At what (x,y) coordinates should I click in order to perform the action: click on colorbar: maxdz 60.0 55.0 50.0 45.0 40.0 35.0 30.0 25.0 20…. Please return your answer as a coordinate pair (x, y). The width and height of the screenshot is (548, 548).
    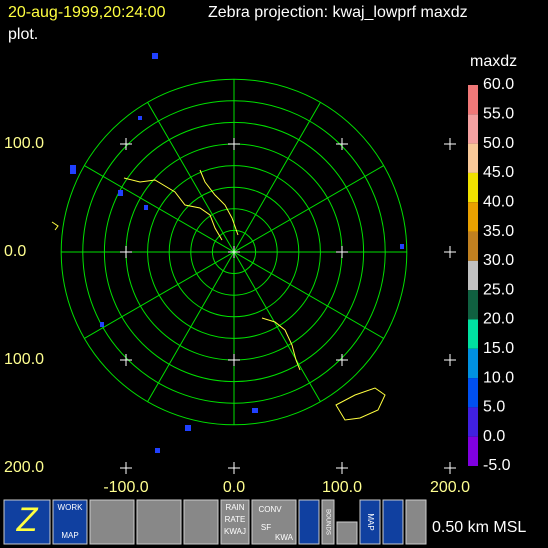
    Looking at the image, I should click on (492, 263).